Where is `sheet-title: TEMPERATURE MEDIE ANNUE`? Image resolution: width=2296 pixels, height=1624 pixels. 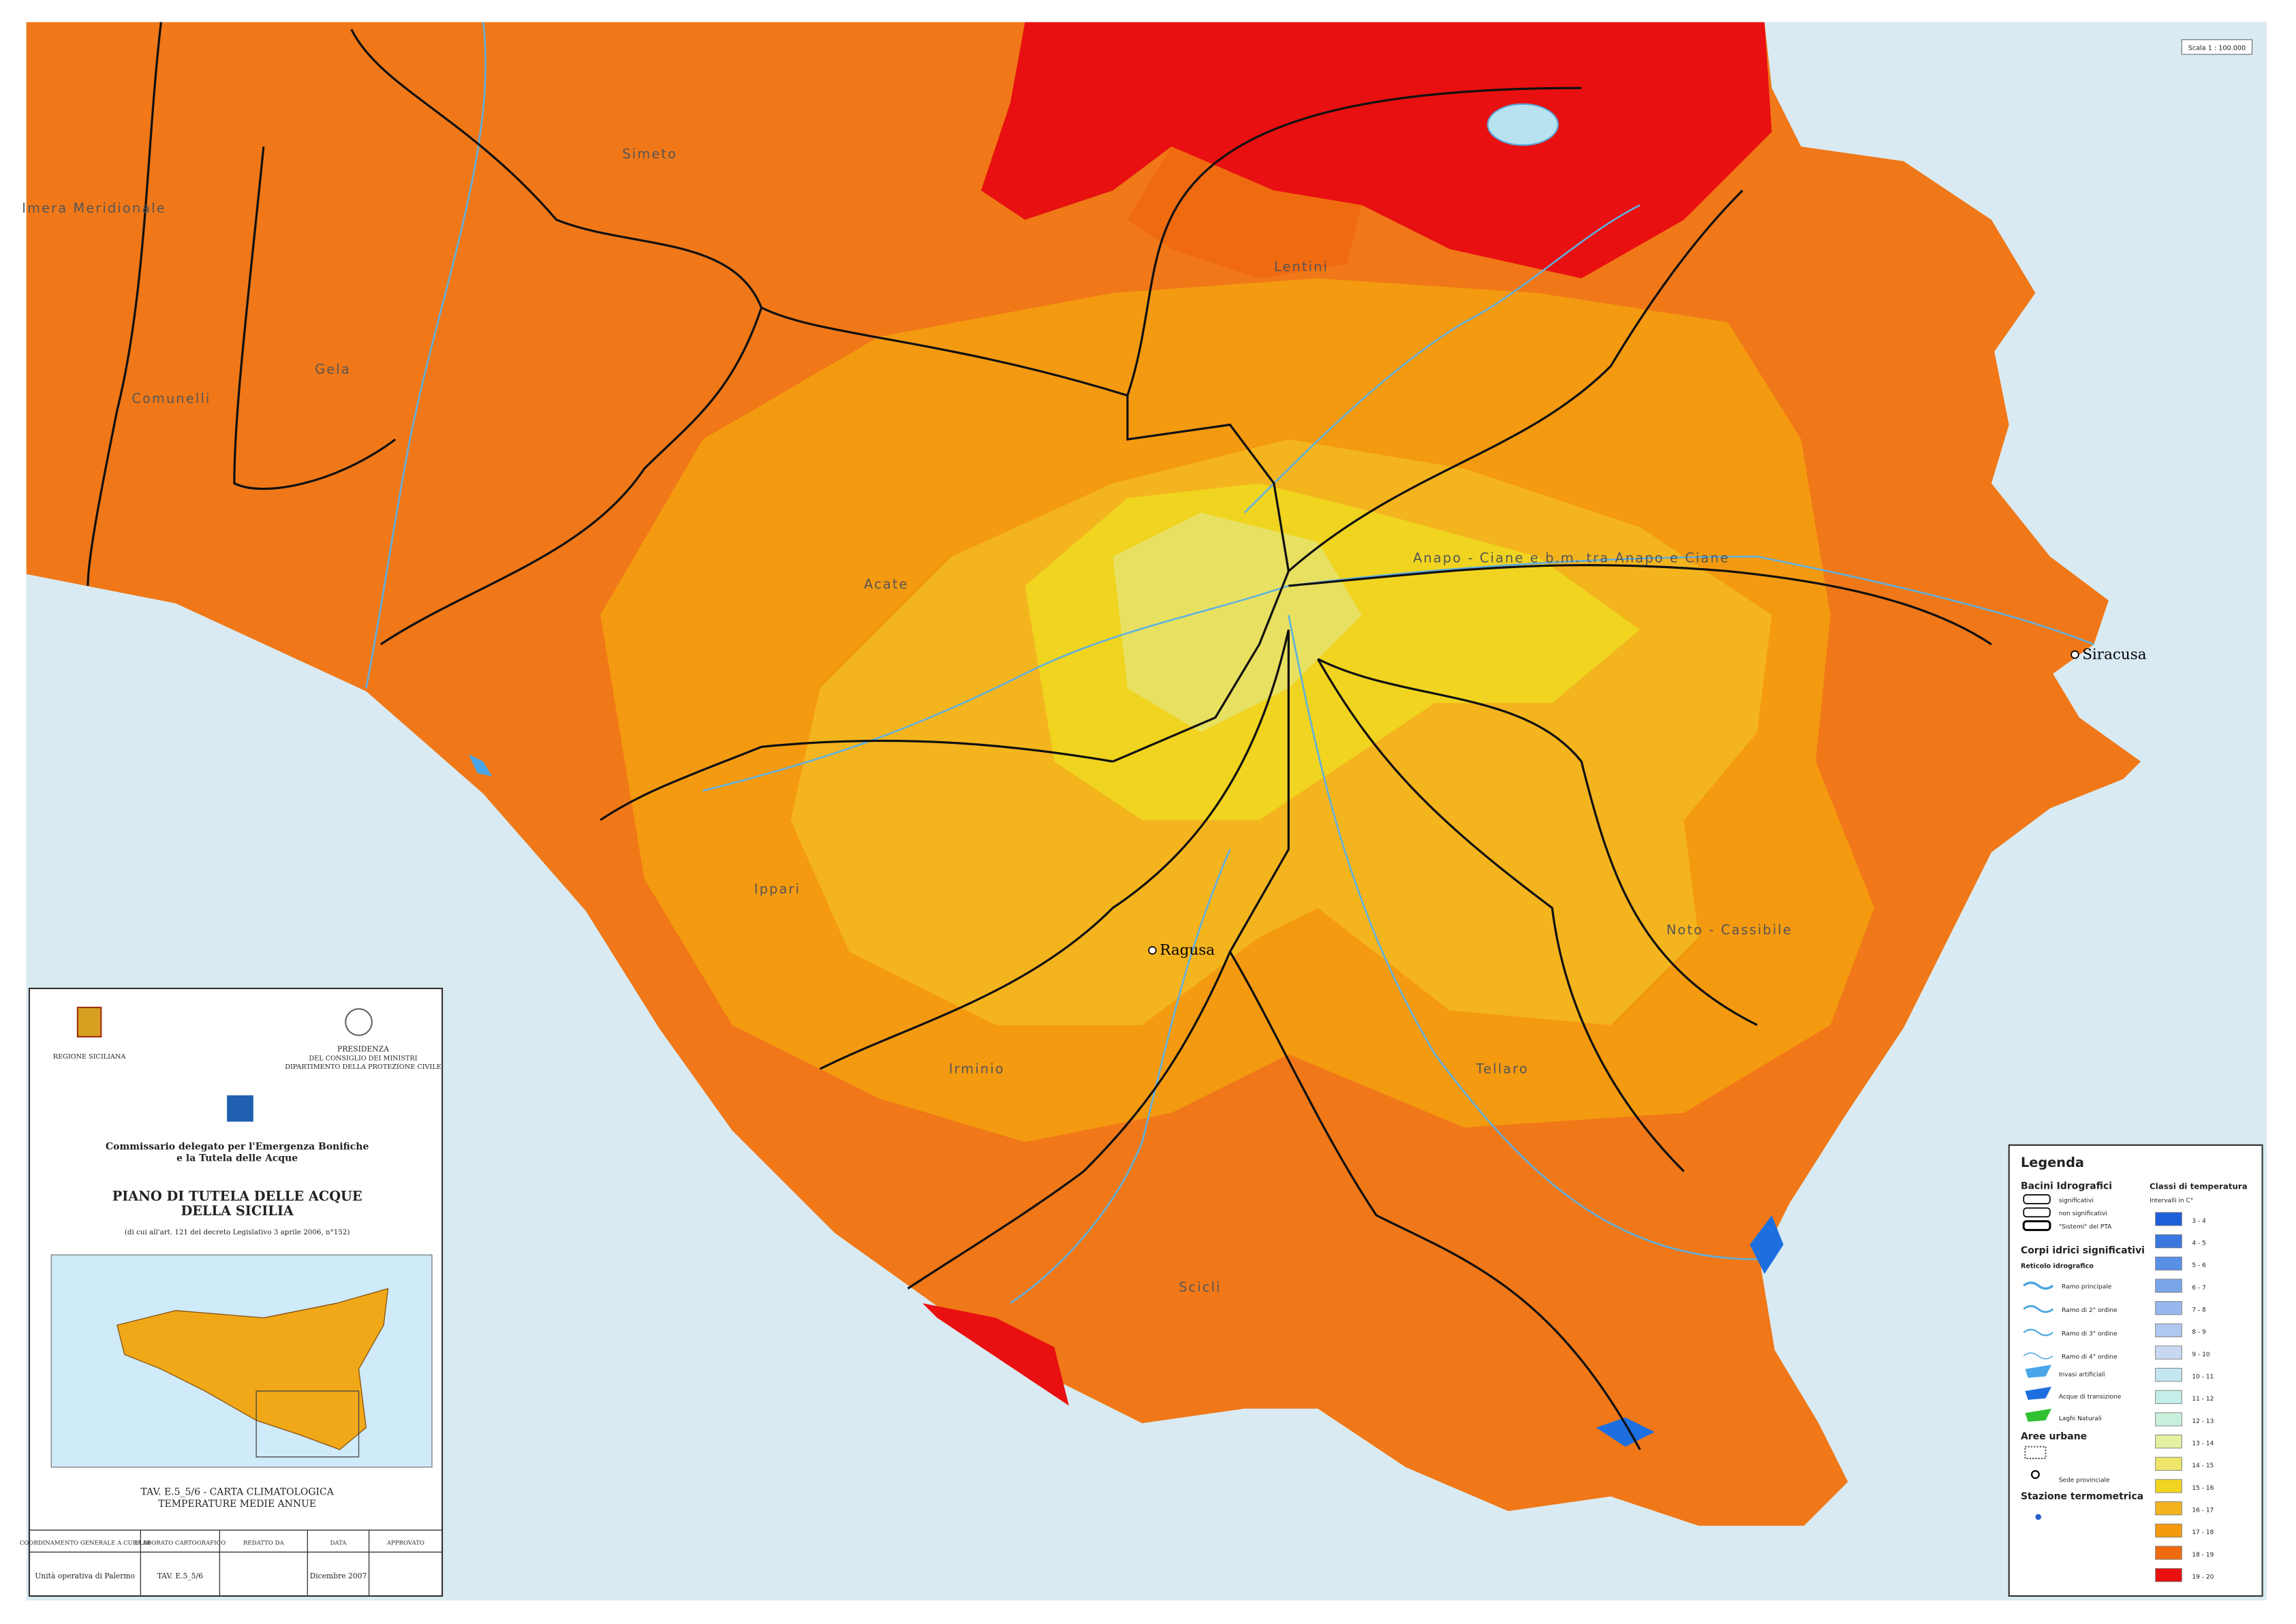 sheet-title: TEMPERATURE MEDIE ANNUE is located at coordinates (237, 1504).